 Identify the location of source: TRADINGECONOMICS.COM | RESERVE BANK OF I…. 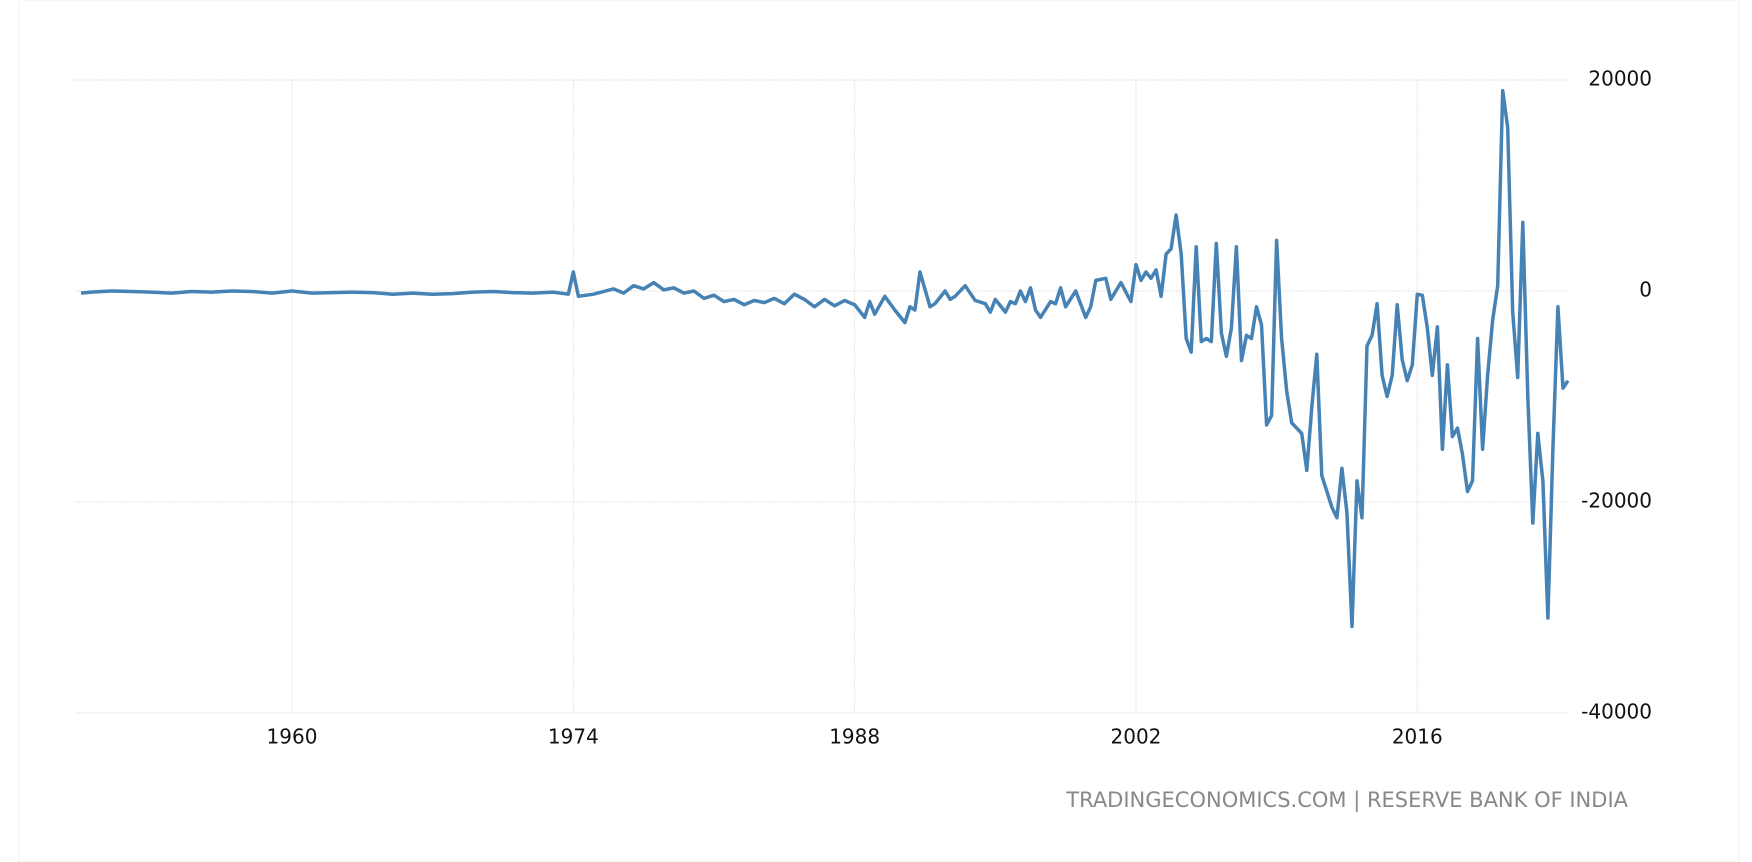
(1346, 800).